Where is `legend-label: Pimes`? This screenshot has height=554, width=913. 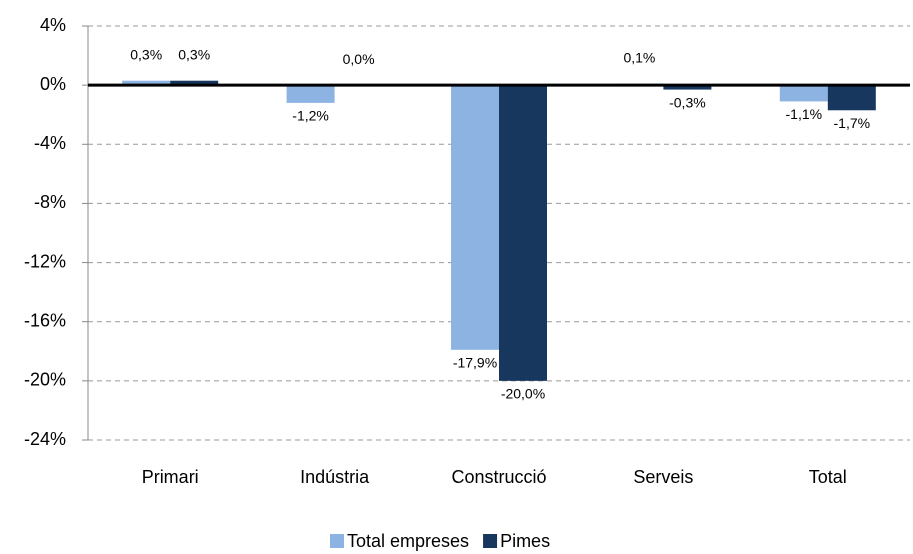
legend-label: Pimes is located at coordinates (525, 541).